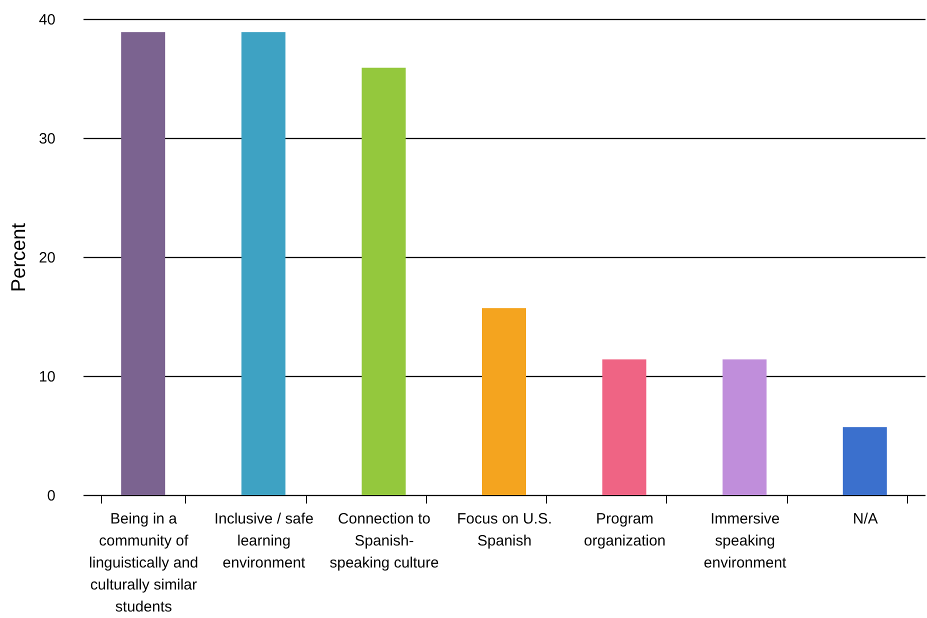  I want to click on x-tick-label: Immersive speaking environment, so click(746, 541).